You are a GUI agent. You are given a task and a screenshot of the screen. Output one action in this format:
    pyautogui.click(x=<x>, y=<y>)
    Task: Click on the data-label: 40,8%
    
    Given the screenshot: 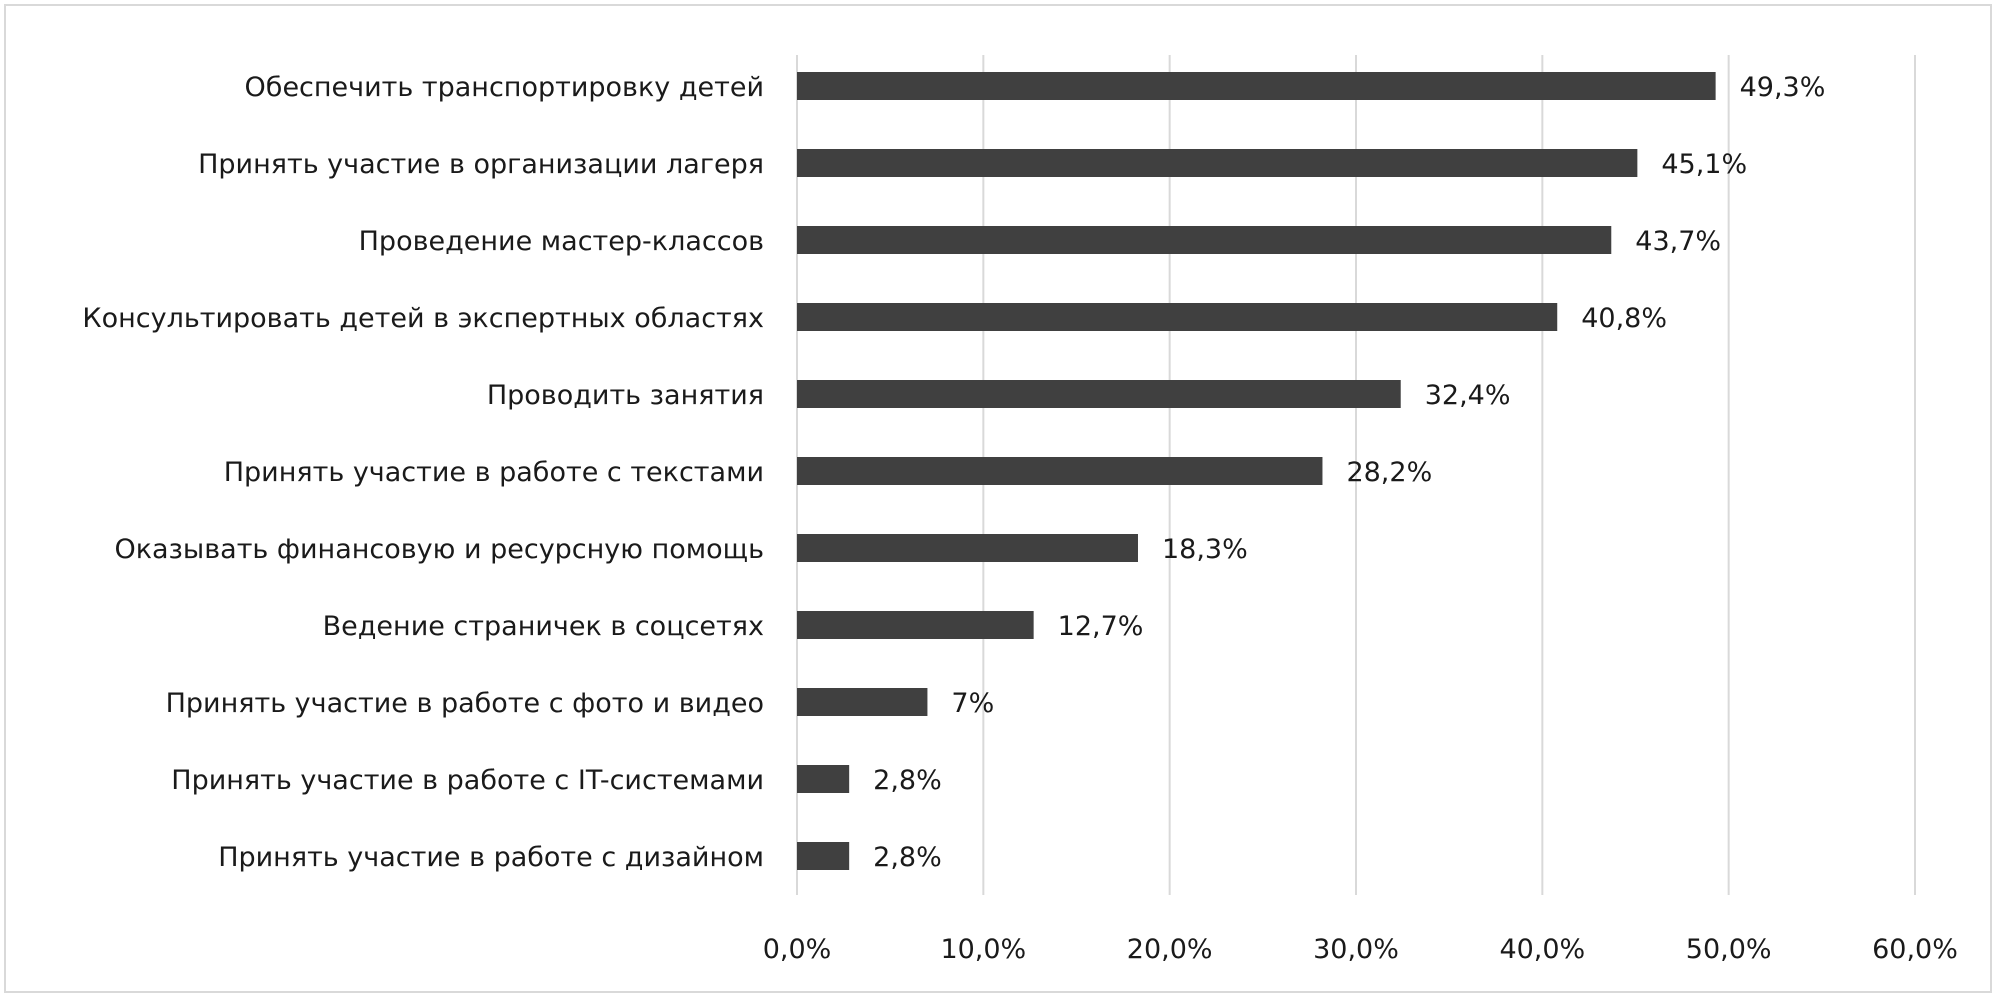 What is the action you would take?
    pyautogui.click(x=1624, y=318)
    